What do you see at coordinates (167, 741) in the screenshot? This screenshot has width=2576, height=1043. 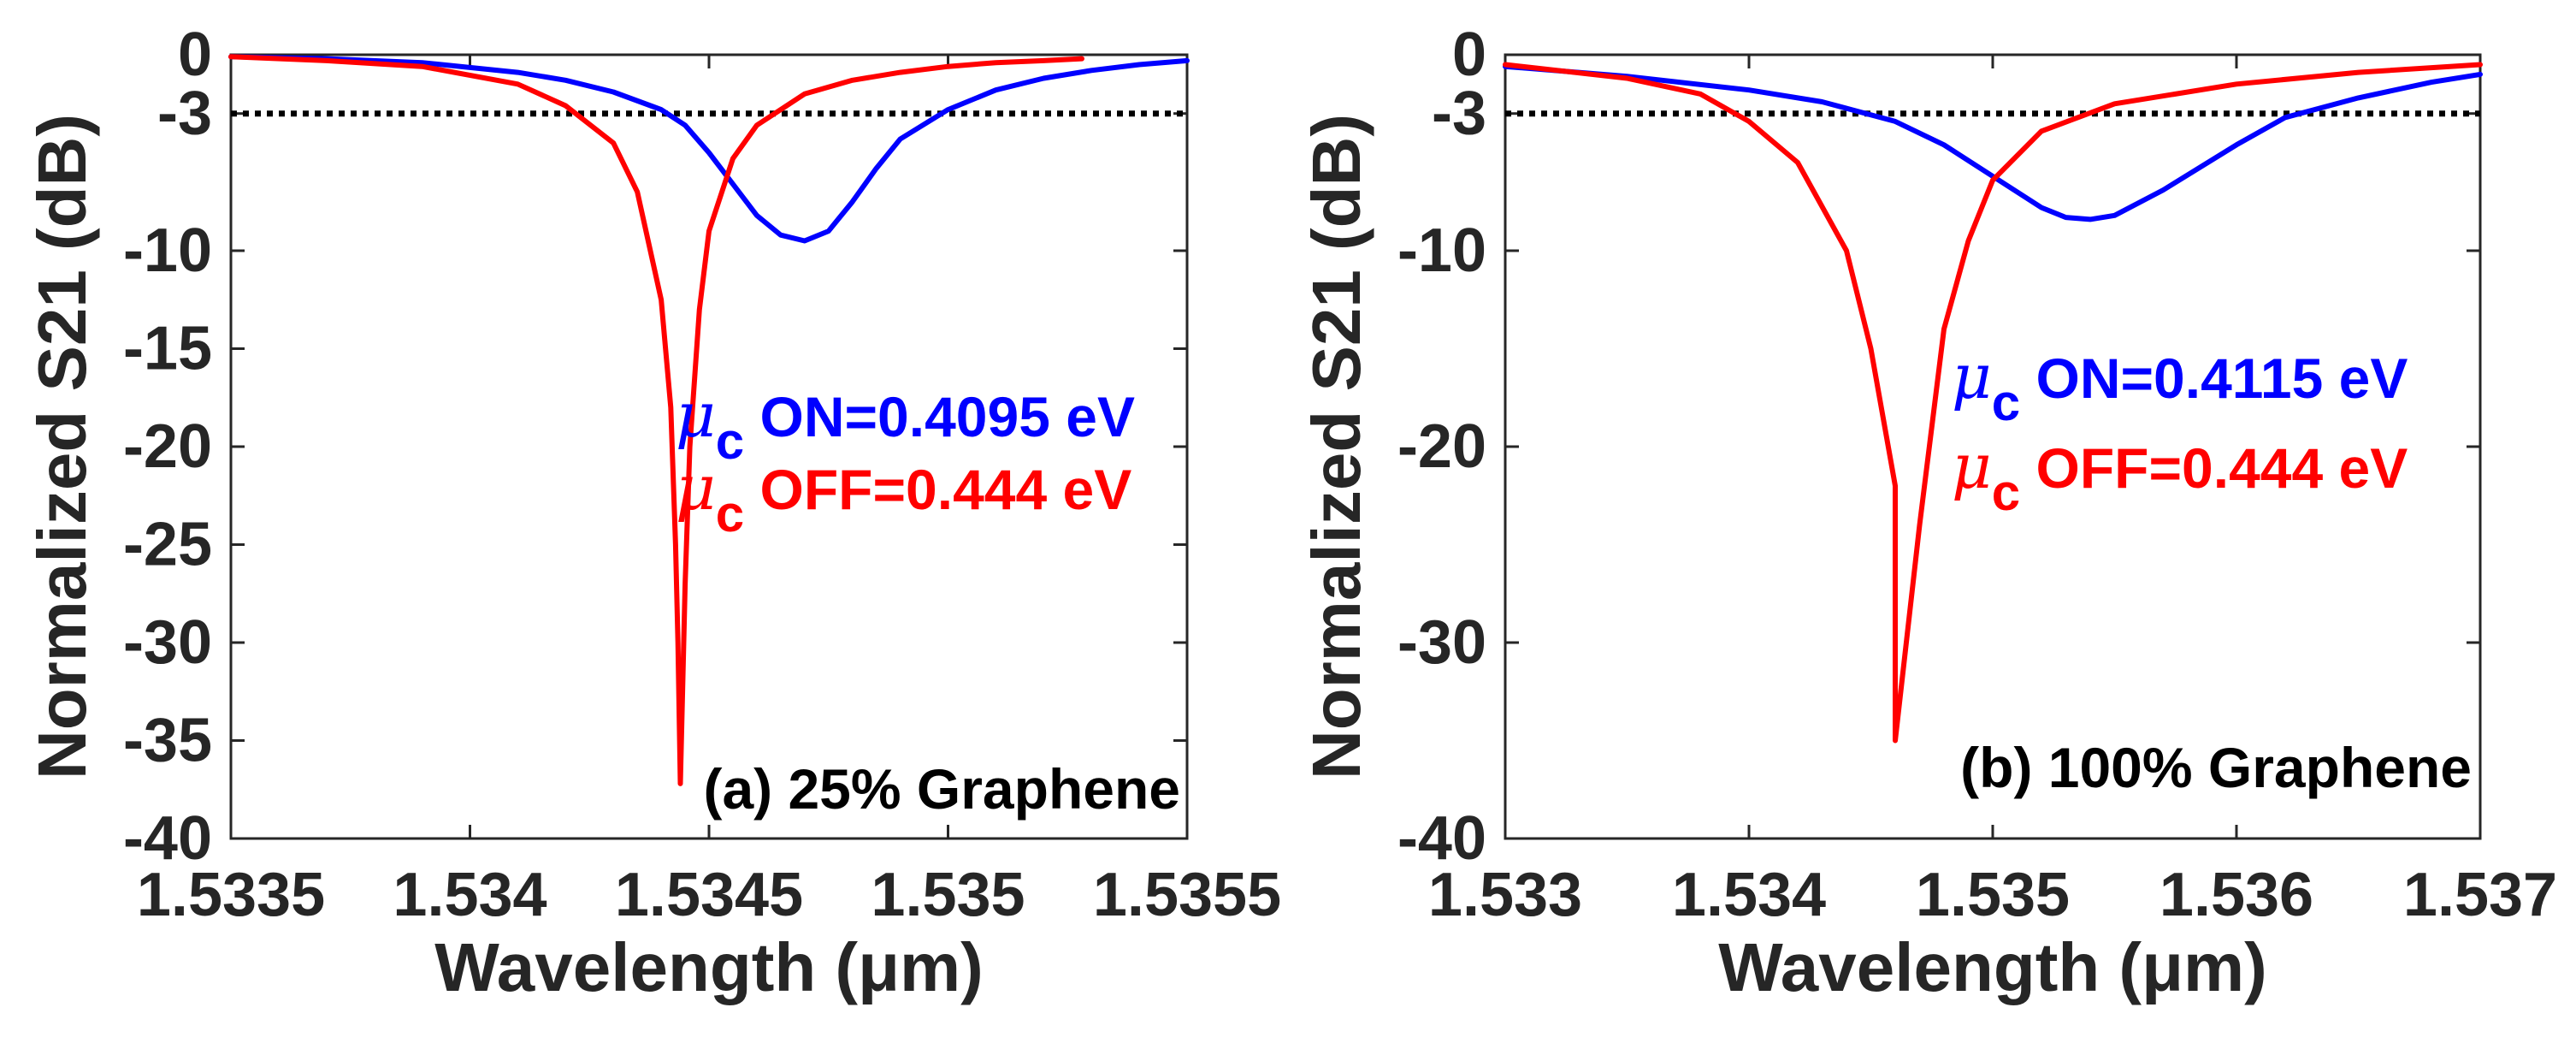 I see `y-tick-label: -35` at bounding box center [167, 741].